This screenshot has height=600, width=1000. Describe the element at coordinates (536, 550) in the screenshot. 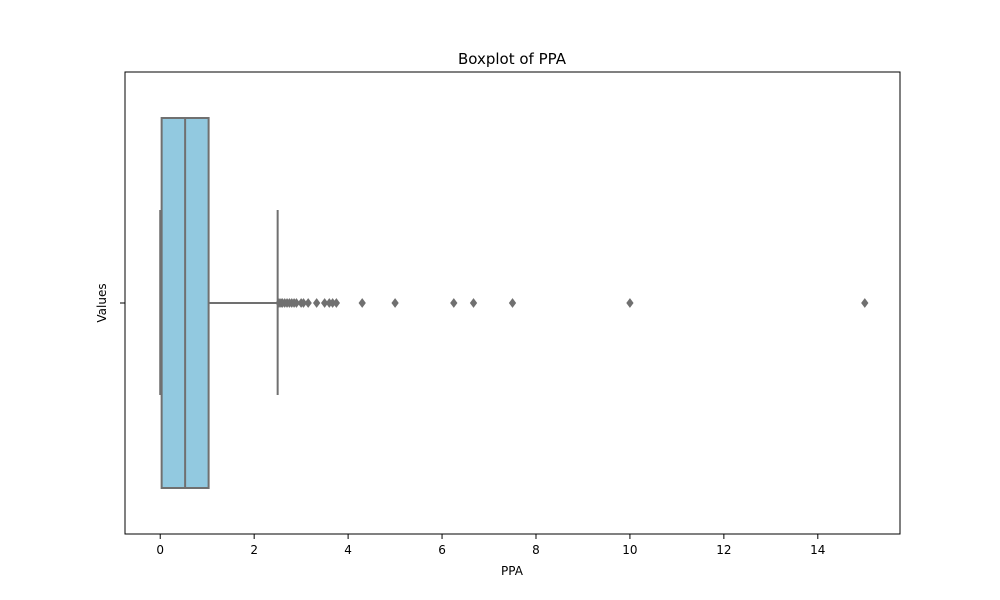

I see `x-tick-label: 8` at that location.